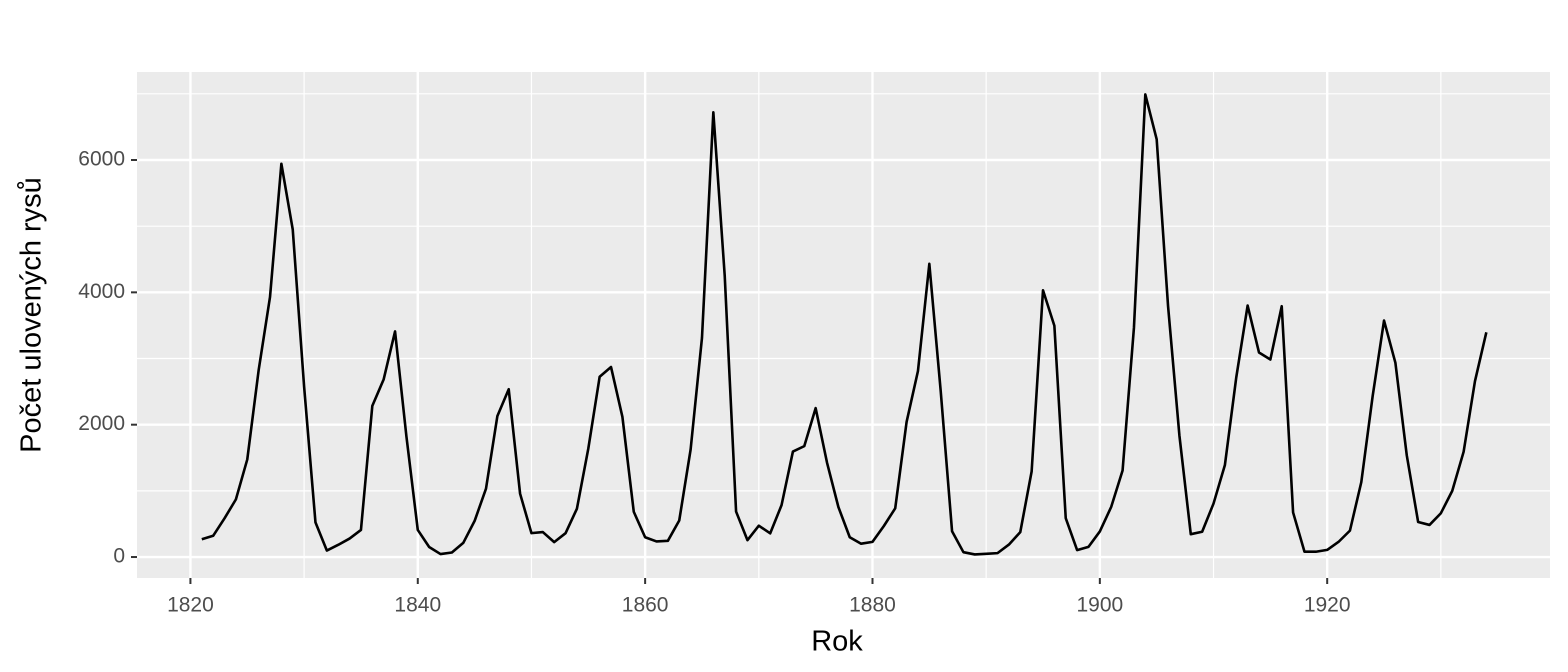 The height and width of the screenshot is (672, 1568). What do you see at coordinates (101, 159) in the screenshot?
I see `y-tick-label: 6000` at bounding box center [101, 159].